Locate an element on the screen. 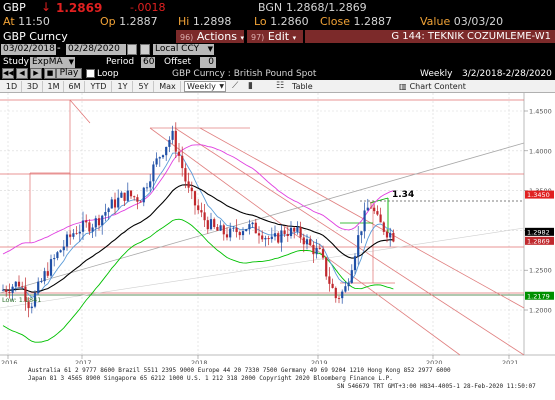 The height and width of the screenshot is (400, 555). period-3d: 3D is located at coordinates (33, 86).